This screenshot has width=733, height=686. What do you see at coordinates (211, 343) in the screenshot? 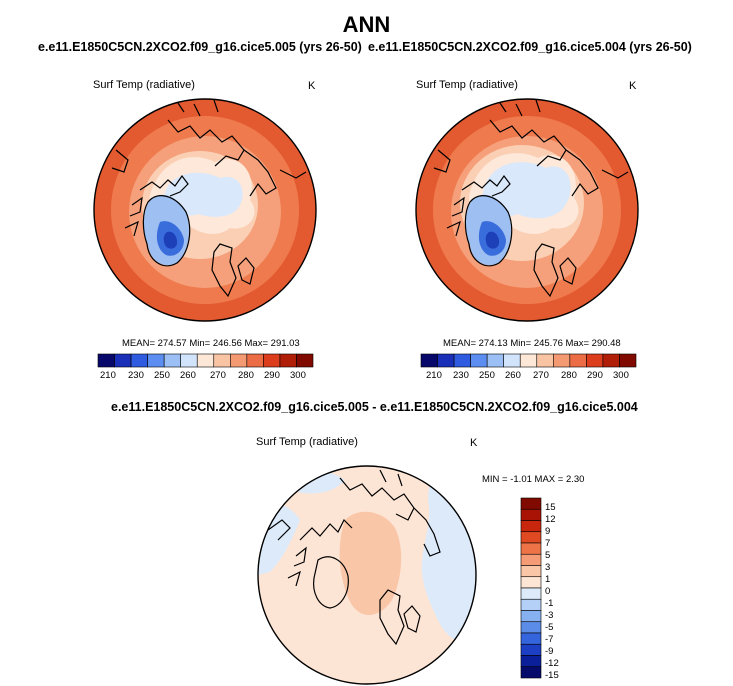
I see `panel-1-stats: MEAN= 274.57 Min= 246.56 Max= 291.03` at bounding box center [211, 343].